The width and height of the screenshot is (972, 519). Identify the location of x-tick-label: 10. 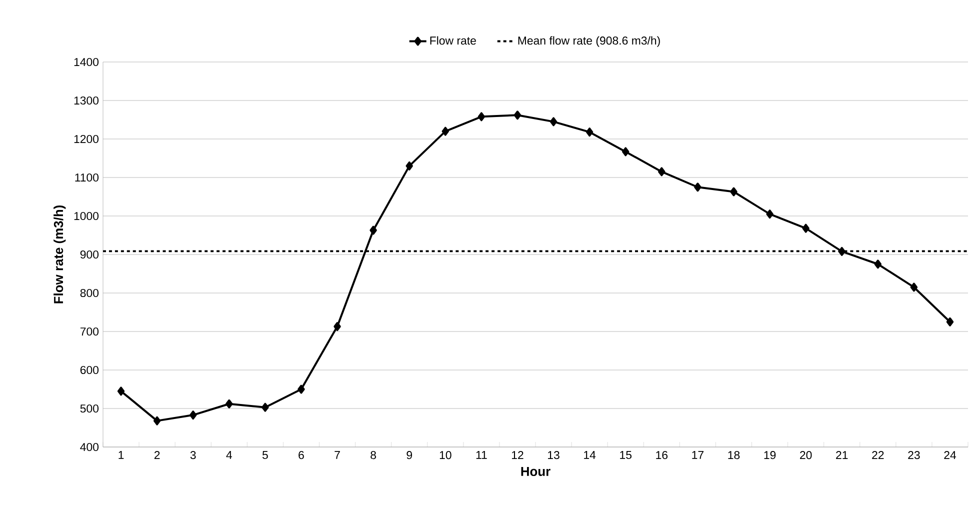
(446, 455).